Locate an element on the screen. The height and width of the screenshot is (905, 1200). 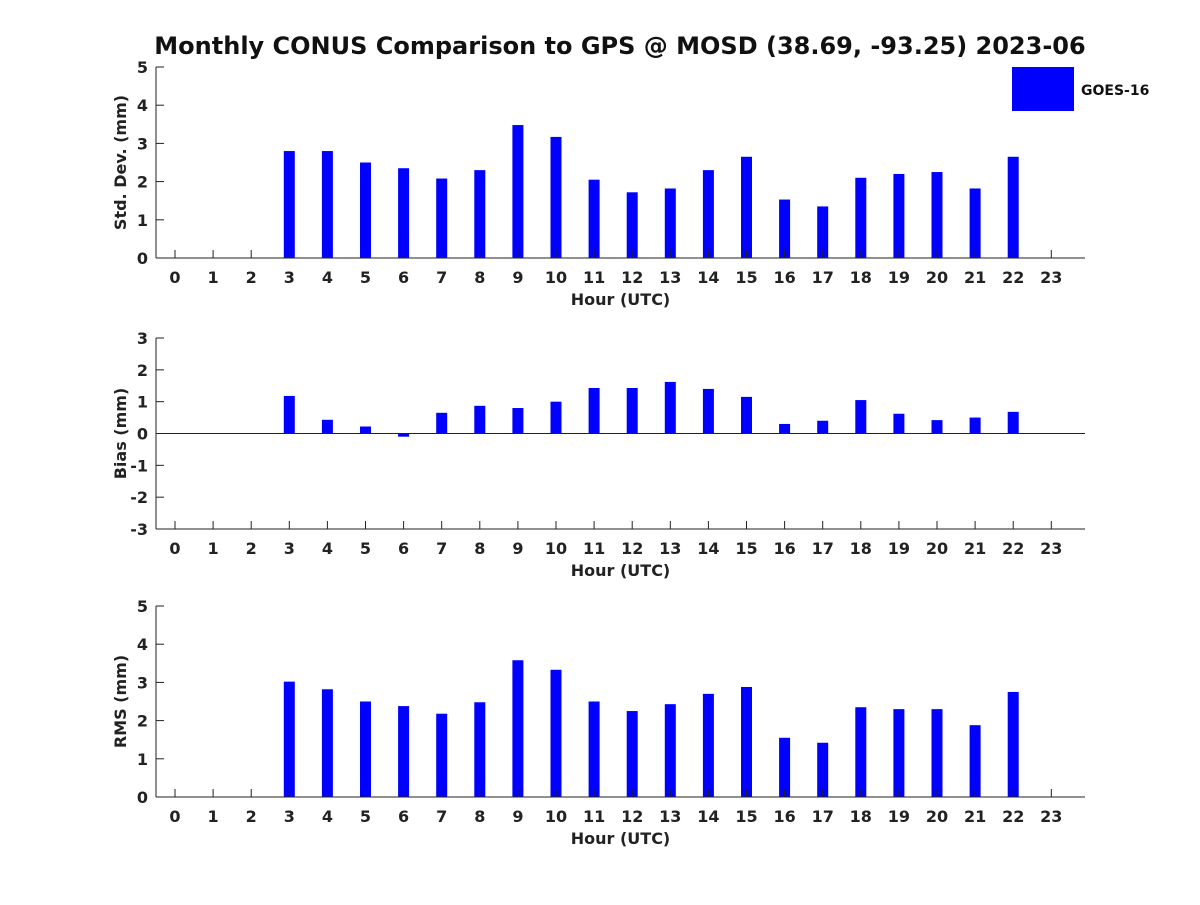
y-tick-label: -2 is located at coordinates (139, 497).